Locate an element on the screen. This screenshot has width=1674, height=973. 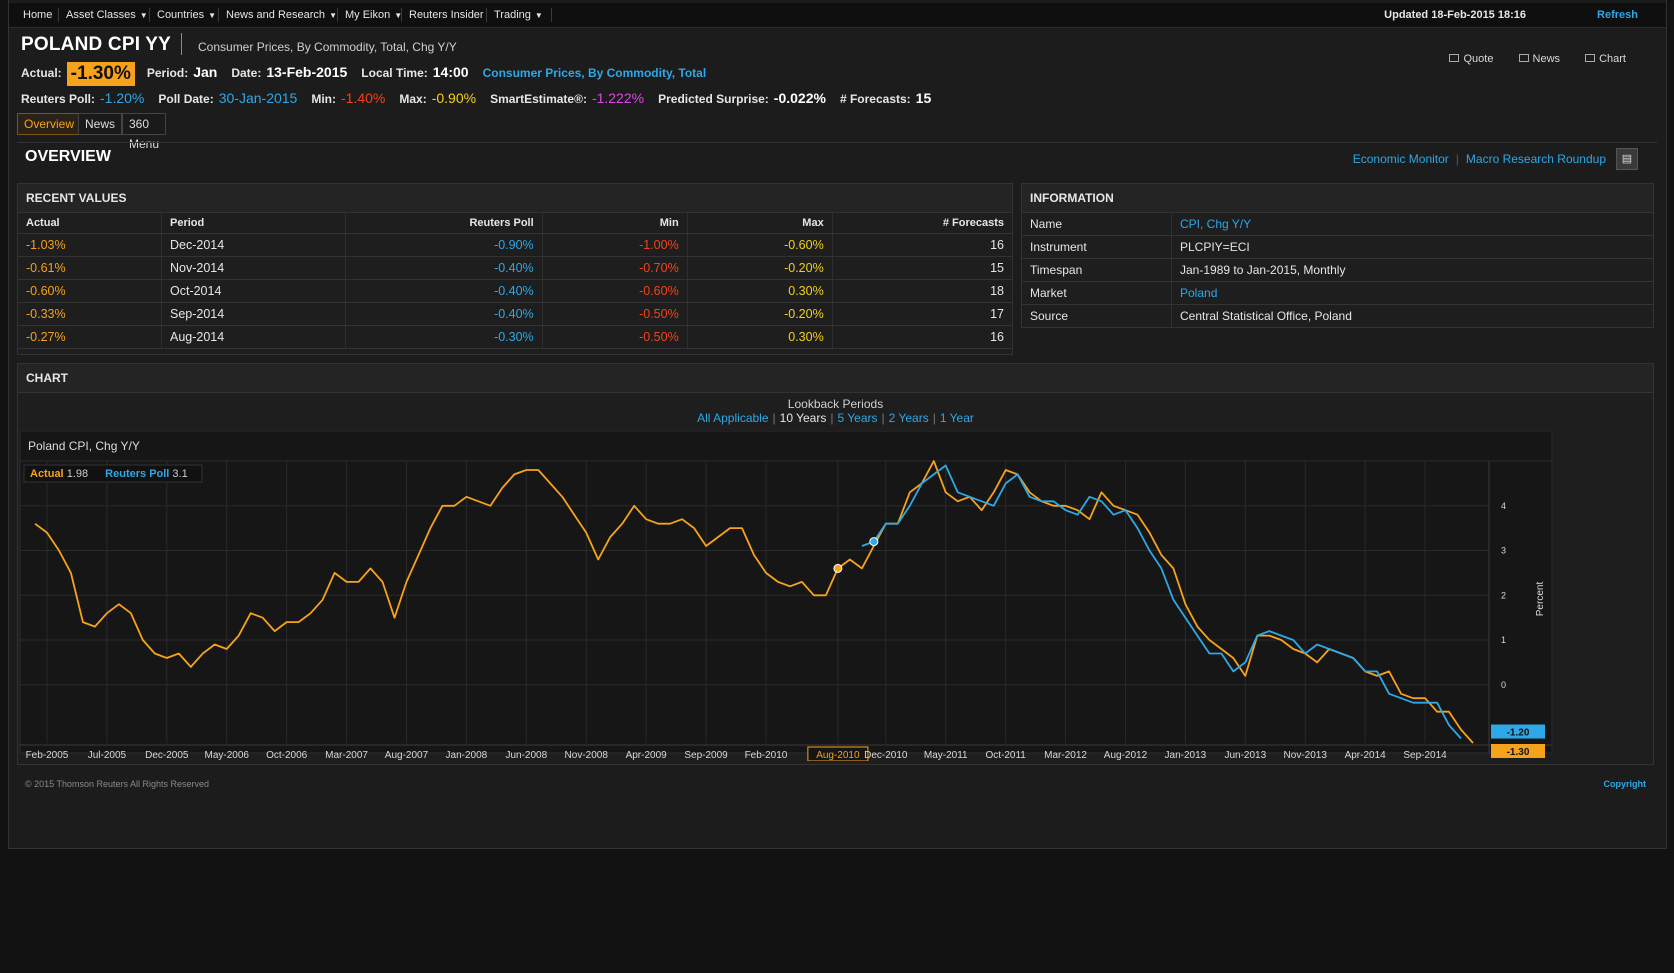
nav-countries: Countries ▼ is located at coordinates (186, 15).